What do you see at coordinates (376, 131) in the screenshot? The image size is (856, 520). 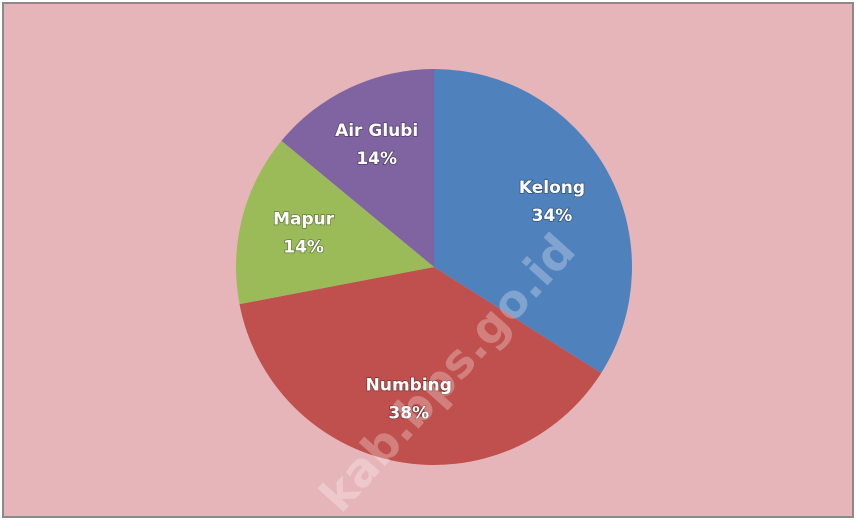 I see `category-label: Air Glubi` at bounding box center [376, 131].